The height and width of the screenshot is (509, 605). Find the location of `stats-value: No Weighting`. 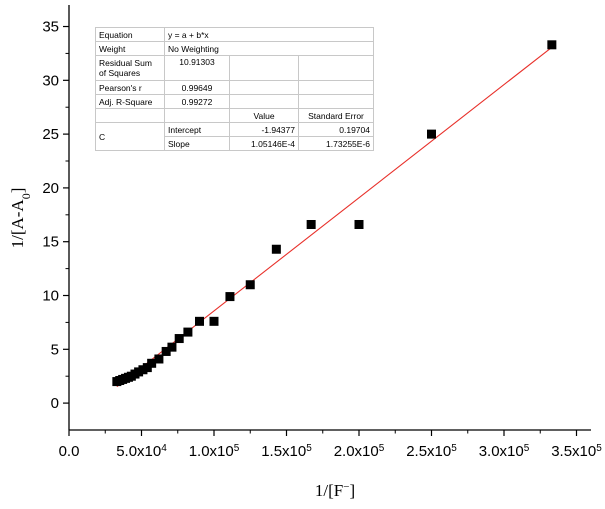

stats-value: No Weighting is located at coordinates (269, 48).